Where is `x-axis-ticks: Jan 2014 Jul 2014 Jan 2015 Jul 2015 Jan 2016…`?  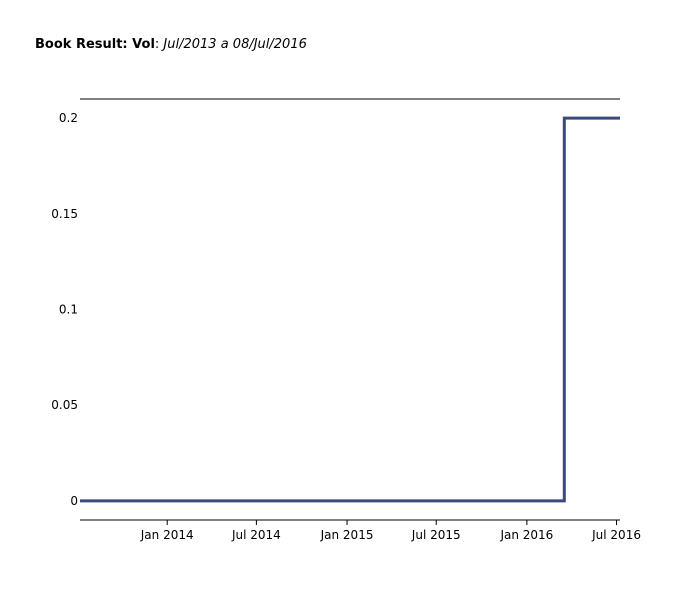
x-axis-ticks: Jan 2014 Jul 2014 Jan 2015 Jul 2015 Jan 2016… is located at coordinates (390, 531).